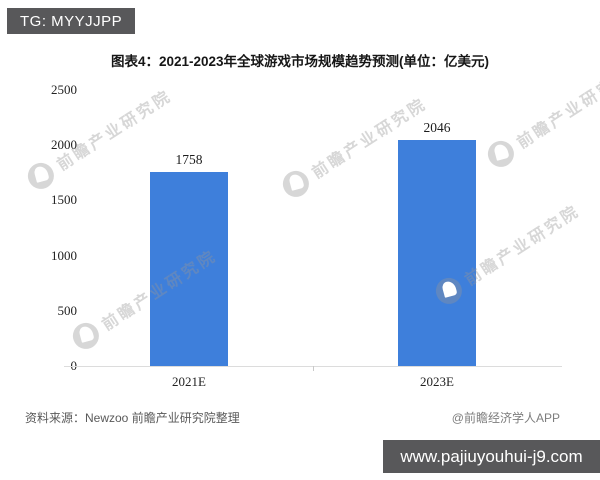  What do you see at coordinates (300, 61) in the screenshot?
I see `chart-title: 图表4：2021-2023年全球游戏市场规模趋势预测(单位：亿美元)` at bounding box center [300, 61].